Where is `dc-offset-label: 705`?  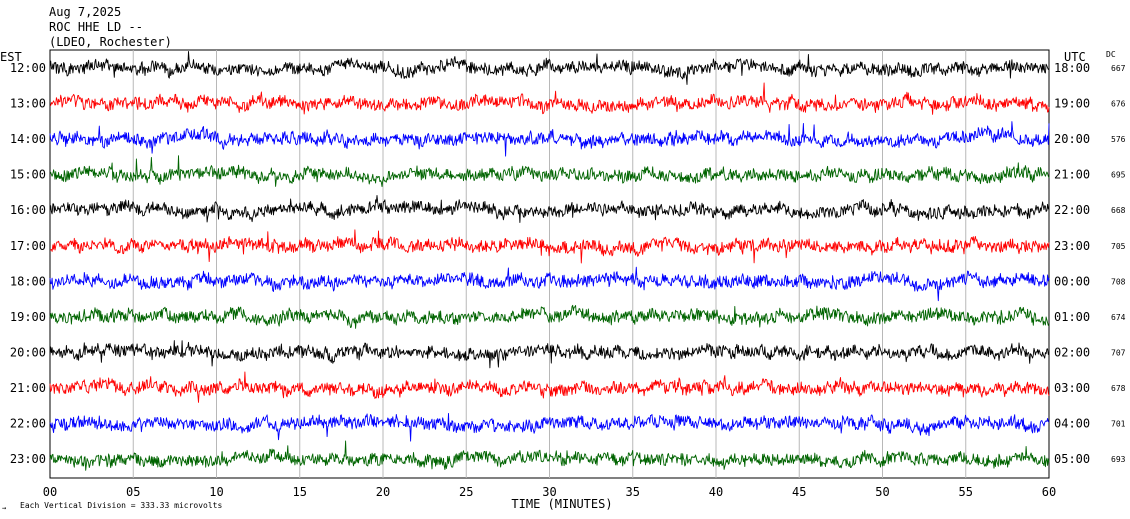
dc-offset-label: 705 is located at coordinates (1118, 246).